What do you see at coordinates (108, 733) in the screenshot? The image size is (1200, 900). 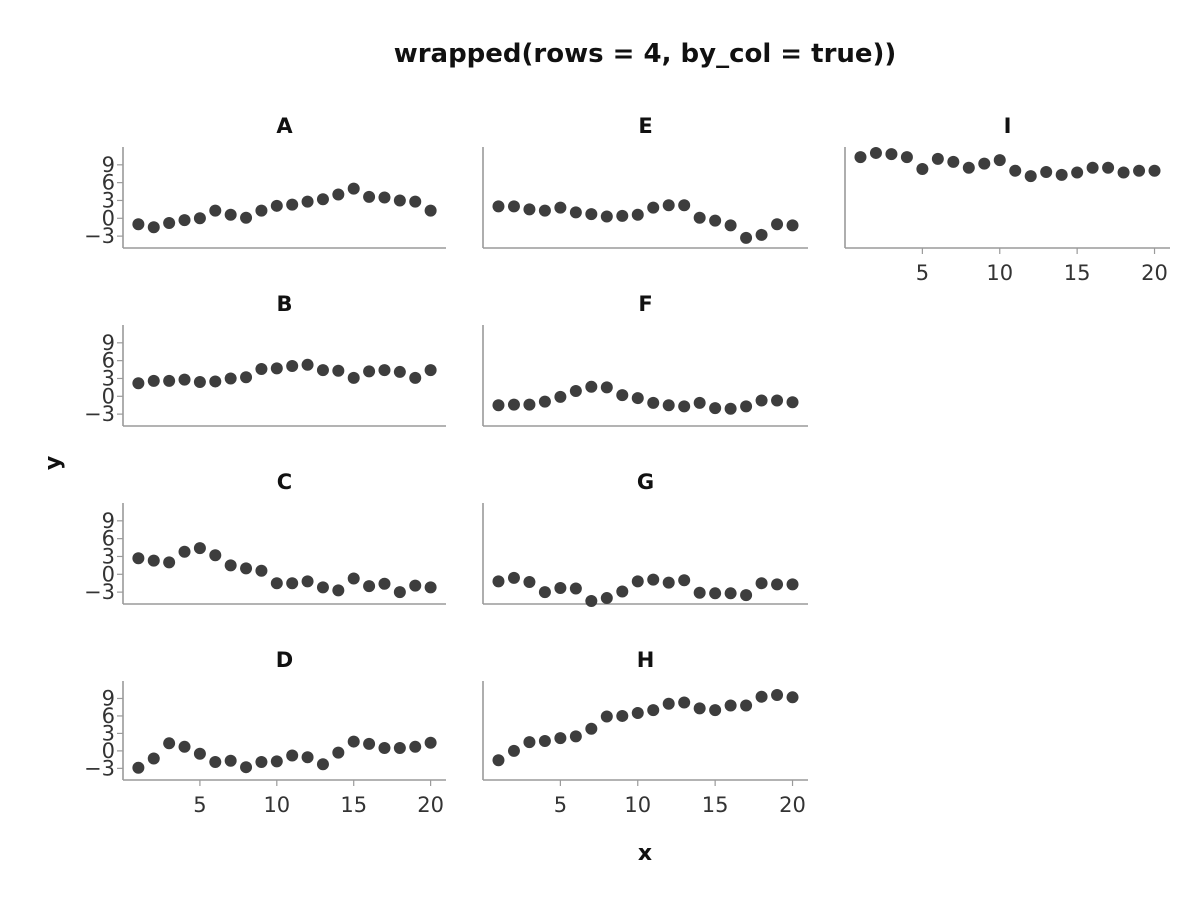 I see `y-tick-label: 3` at bounding box center [108, 733].